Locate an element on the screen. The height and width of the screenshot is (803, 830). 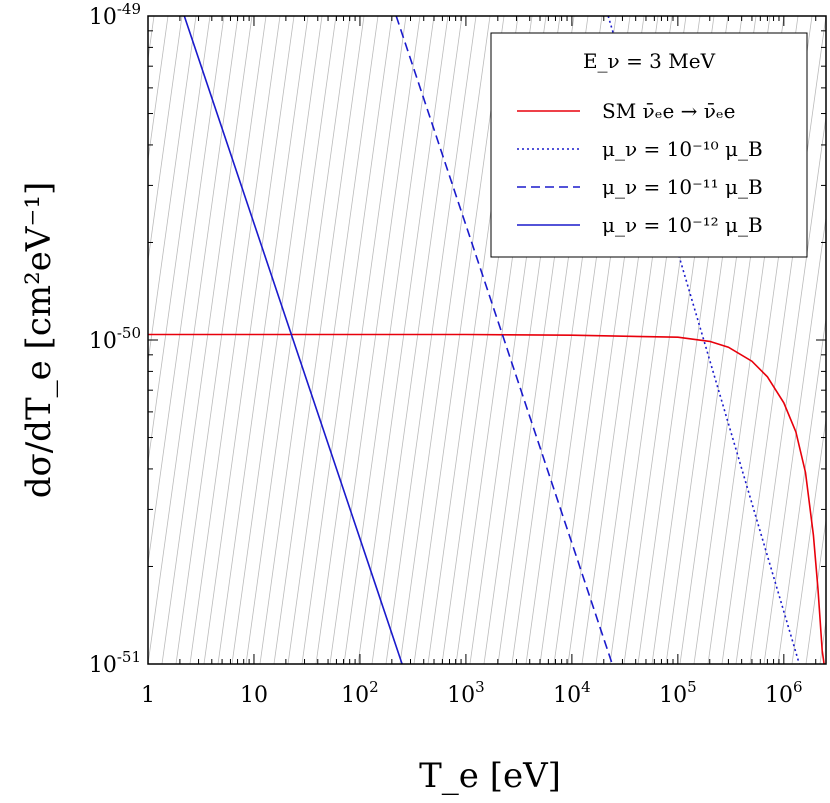
x-tick-label: 10⁴ is located at coordinates (572, 693).